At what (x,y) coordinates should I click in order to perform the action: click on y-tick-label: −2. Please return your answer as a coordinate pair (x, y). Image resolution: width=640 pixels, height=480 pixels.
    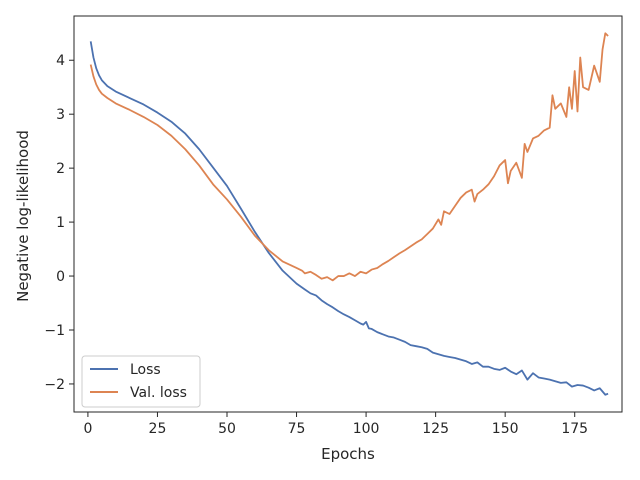
    Looking at the image, I should click on (54, 385).